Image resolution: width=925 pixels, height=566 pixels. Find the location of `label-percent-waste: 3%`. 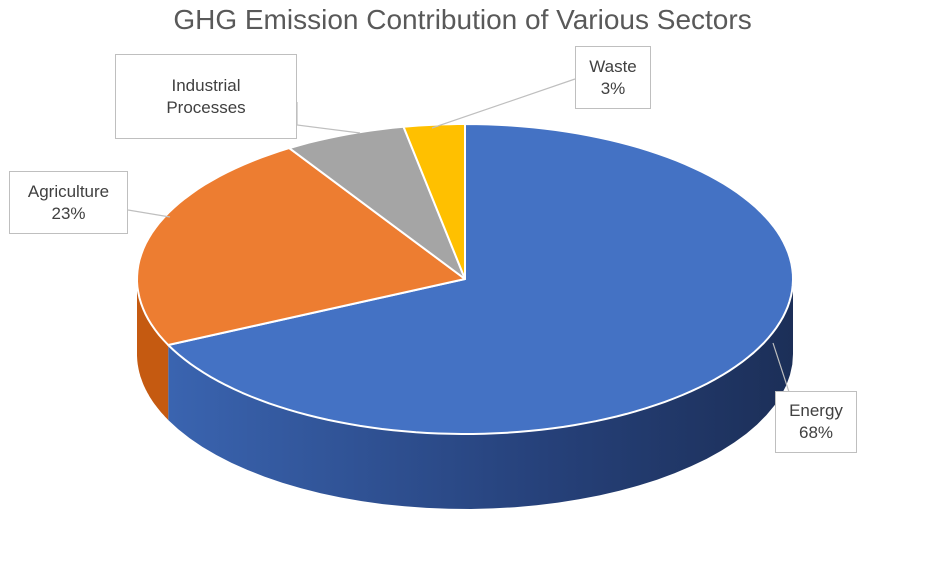

label-percent-waste: 3% is located at coordinates (613, 88).